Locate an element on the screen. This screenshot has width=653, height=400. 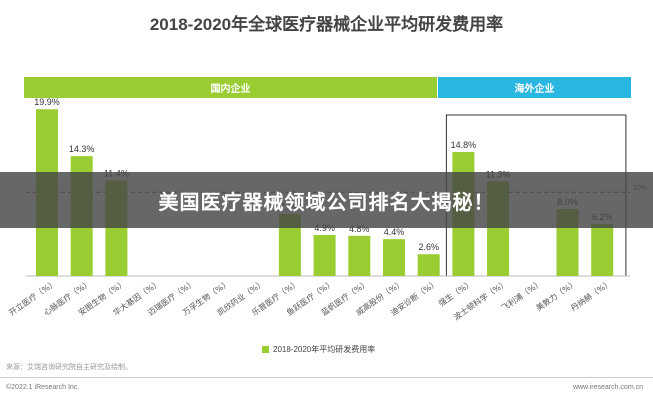
data-label: 4.8% is located at coordinates (359, 229).